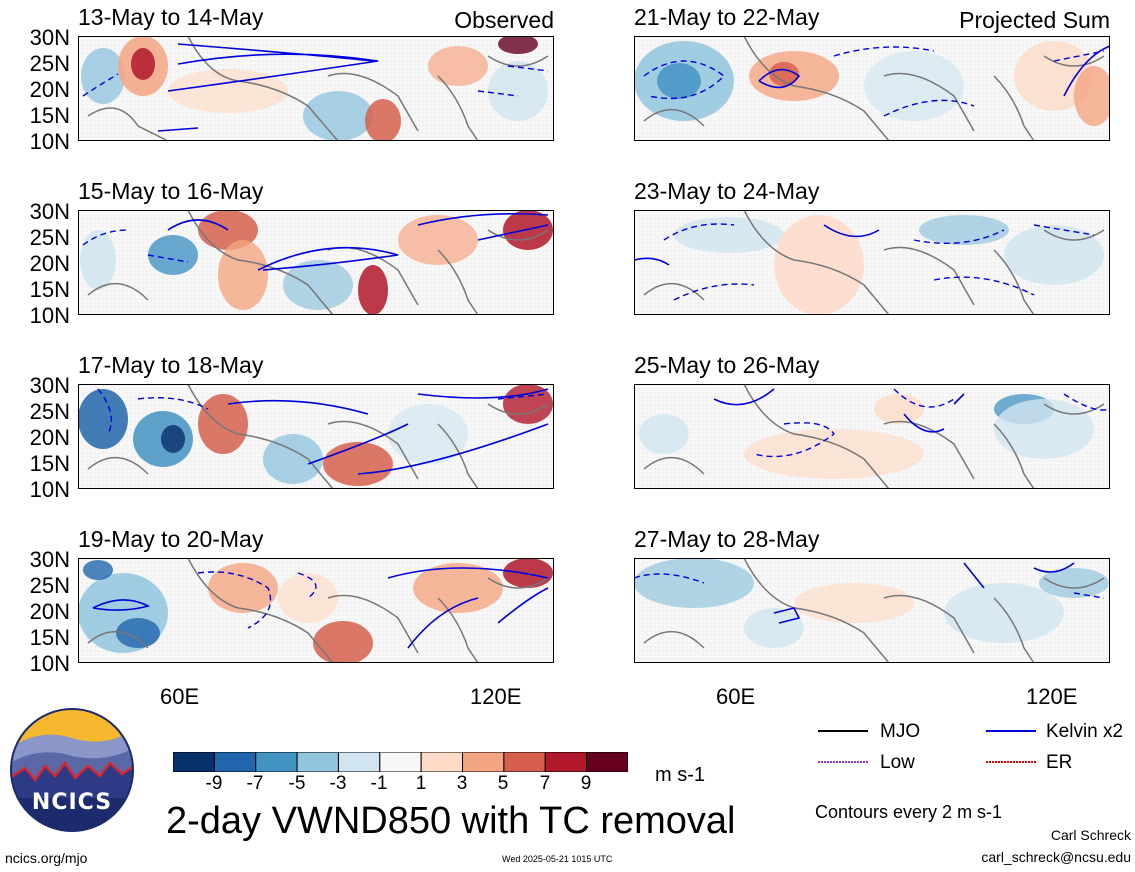  I want to click on panel-title-proj-1: 21-May to 22-May, so click(727, 17).